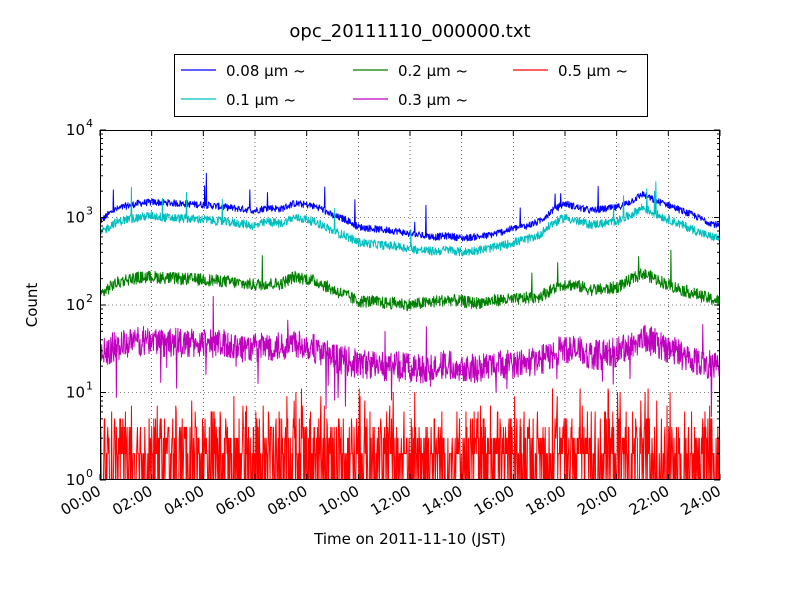  I want to click on x-axis-label: Time on 2011-11-10 (JST), so click(409, 539).